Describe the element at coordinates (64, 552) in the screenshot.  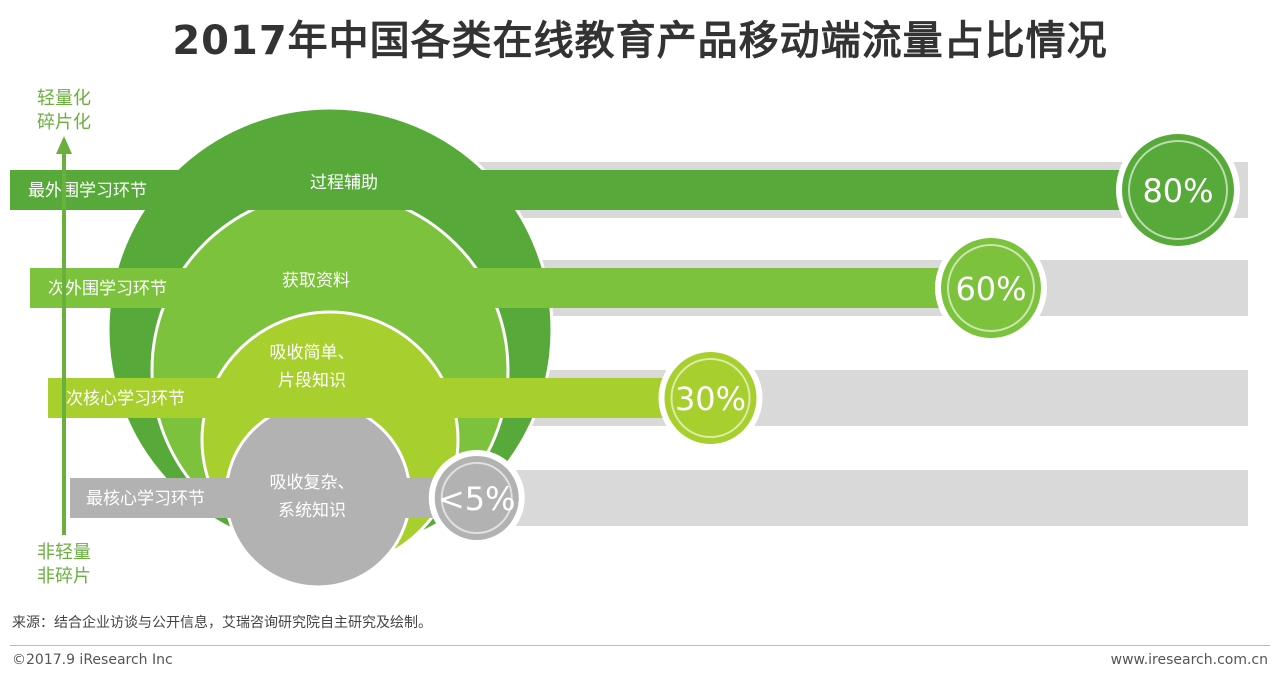
I see `axis-bottom-label-1: 非轻量` at that location.